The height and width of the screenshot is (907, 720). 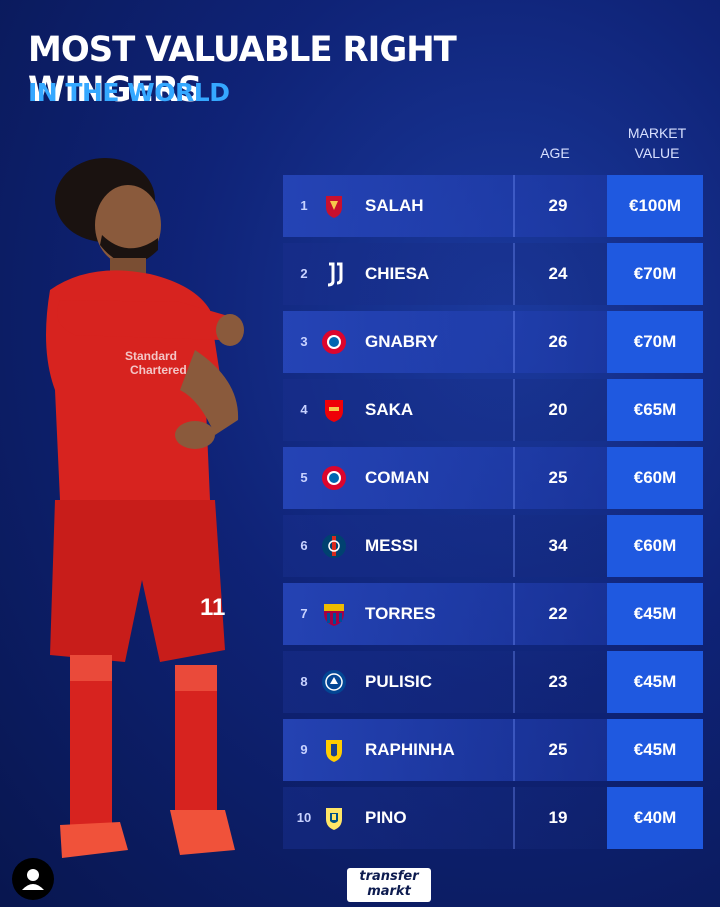 I want to click on logo-line2: markt, so click(x=389, y=891).